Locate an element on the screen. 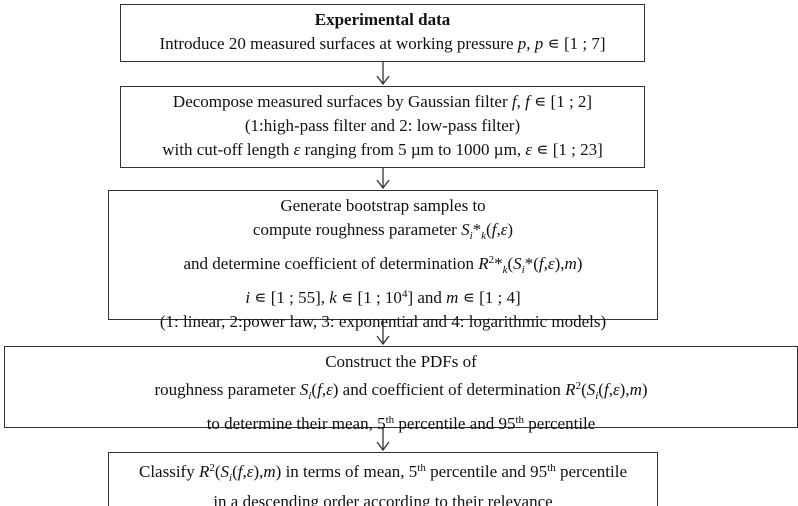 Image resolution: width=798 pixels, height=506 pixels. text: ∊ [1 ; 55], is located at coordinates (290, 297).